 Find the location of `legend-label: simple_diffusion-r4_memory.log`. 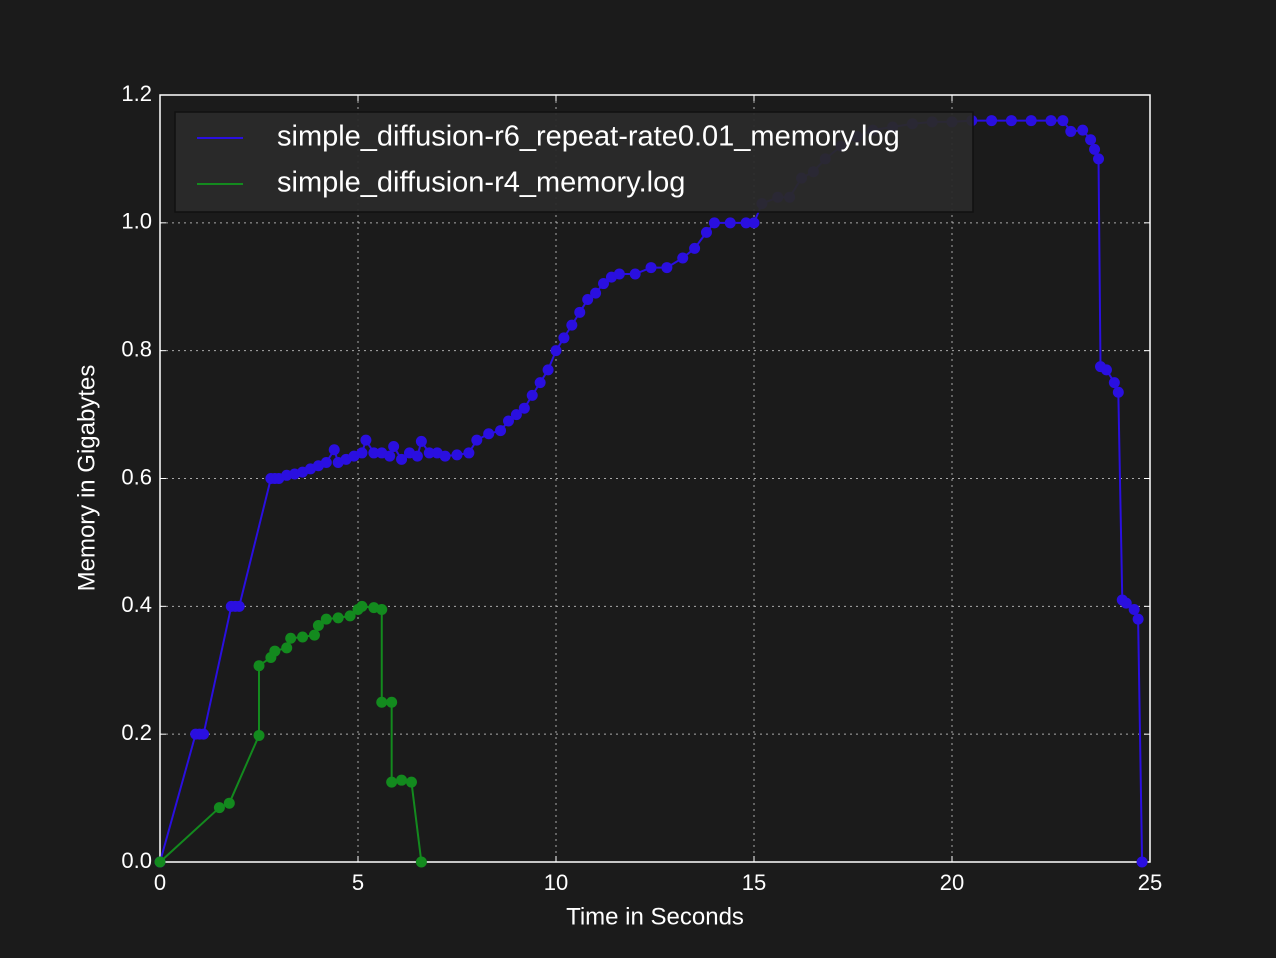

legend-label: simple_diffusion-r4_memory.log is located at coordinates (481, 183).